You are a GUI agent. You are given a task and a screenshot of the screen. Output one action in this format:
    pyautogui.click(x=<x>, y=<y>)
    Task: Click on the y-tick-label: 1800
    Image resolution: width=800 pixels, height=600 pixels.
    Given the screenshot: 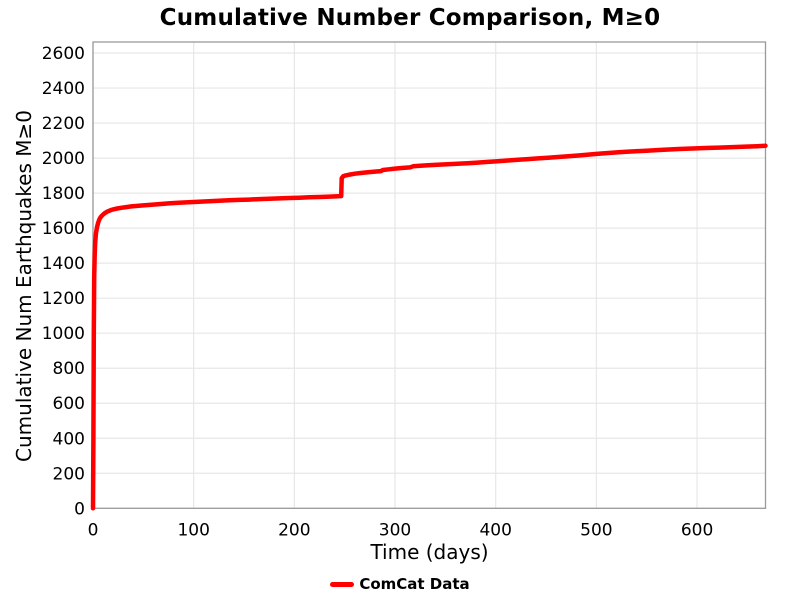 What is the action you would take?
    pyautogui.click(x=63, y=194)
    